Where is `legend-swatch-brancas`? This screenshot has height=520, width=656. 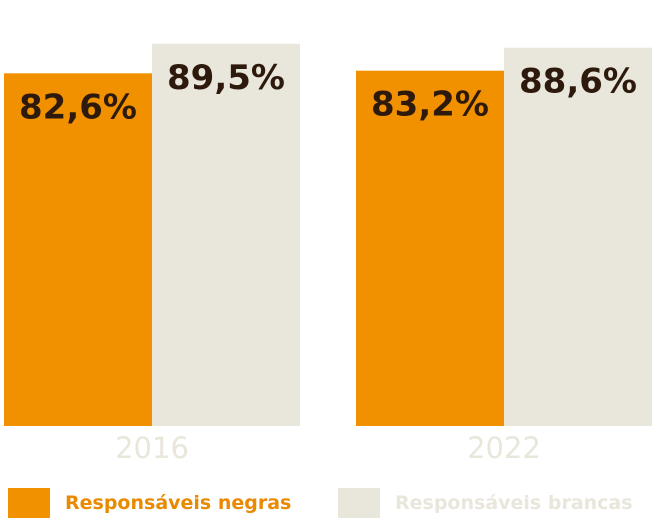 legend-swatch-brancas is located at coordinates (359, 503).